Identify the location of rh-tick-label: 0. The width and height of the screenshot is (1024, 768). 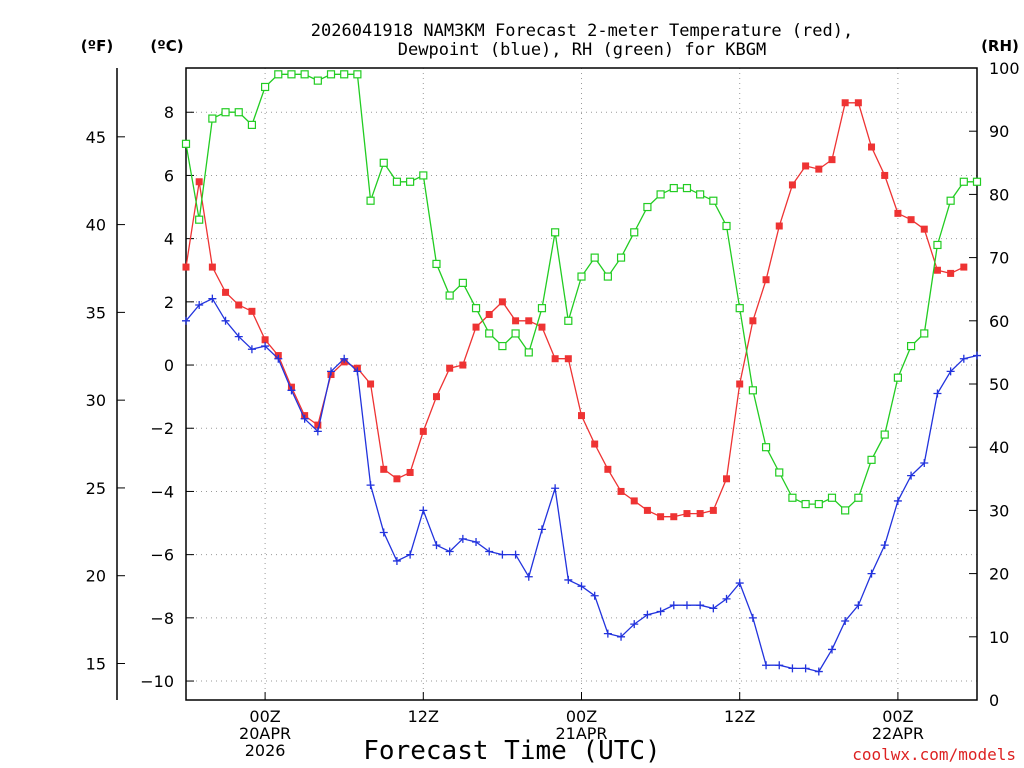
(994, 700).